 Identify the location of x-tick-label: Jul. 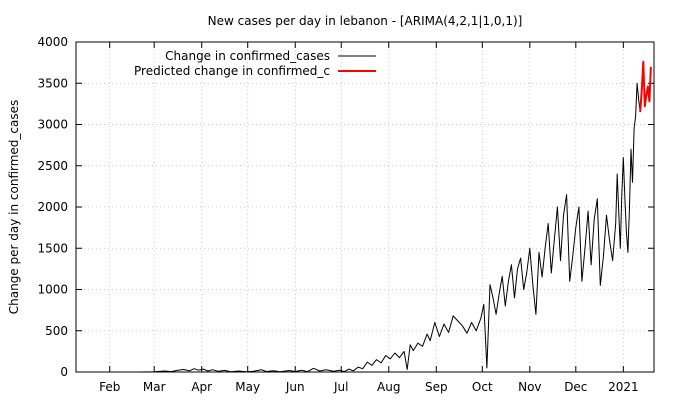
(340, 387).